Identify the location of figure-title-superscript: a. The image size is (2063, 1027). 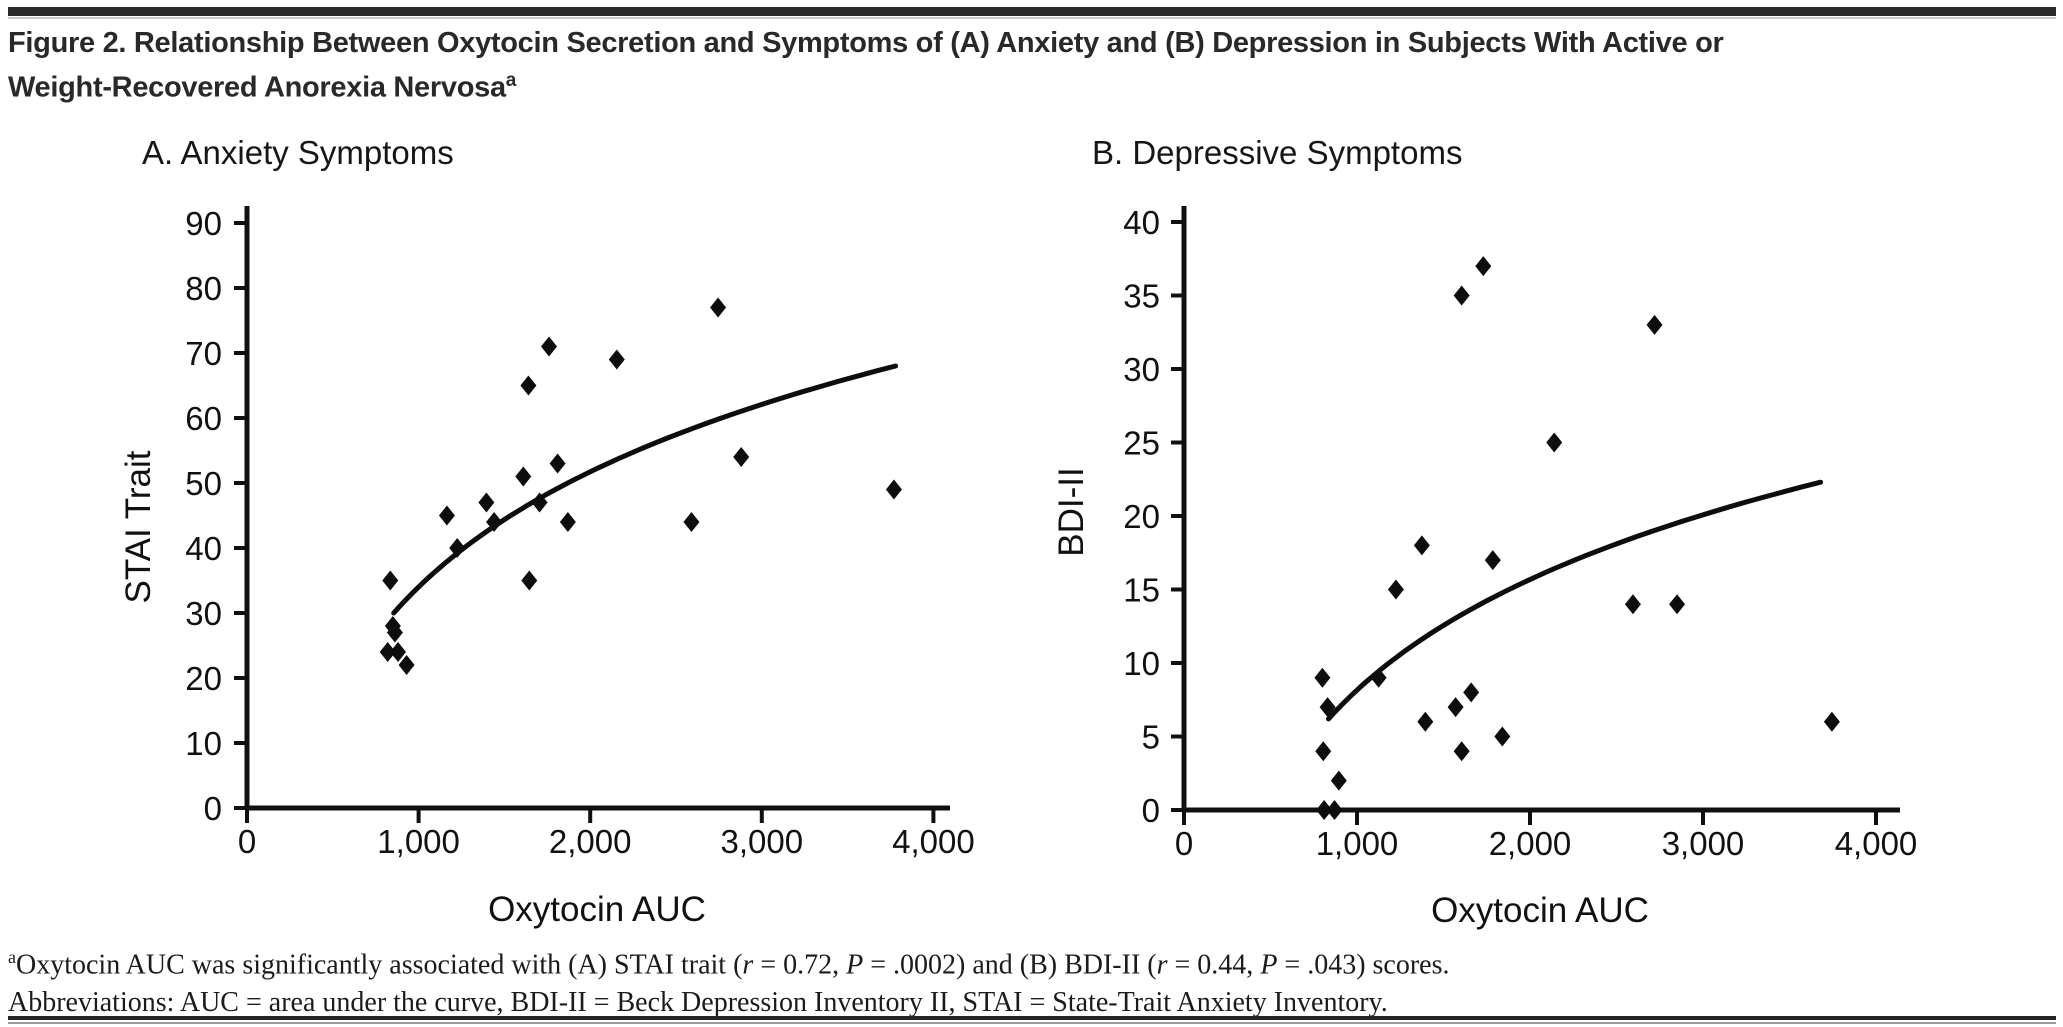
(511, 80).